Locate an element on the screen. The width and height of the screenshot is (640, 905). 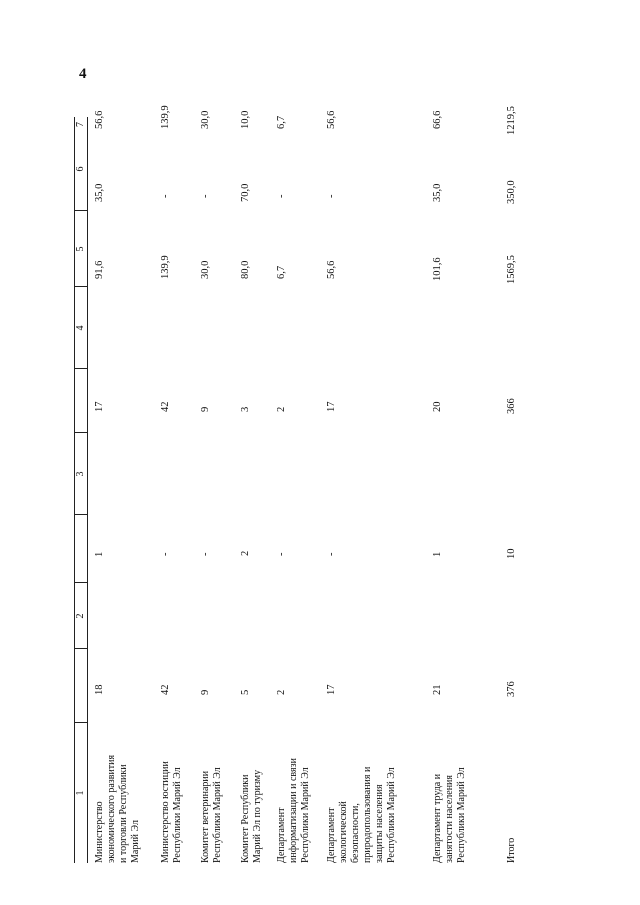
cell-col7: 30,0 is located at coordinates (205, 119).